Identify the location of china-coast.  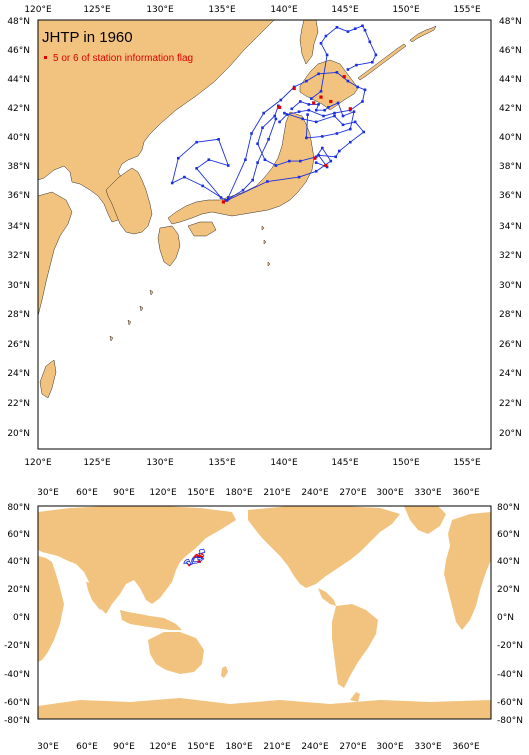
(55, 254).